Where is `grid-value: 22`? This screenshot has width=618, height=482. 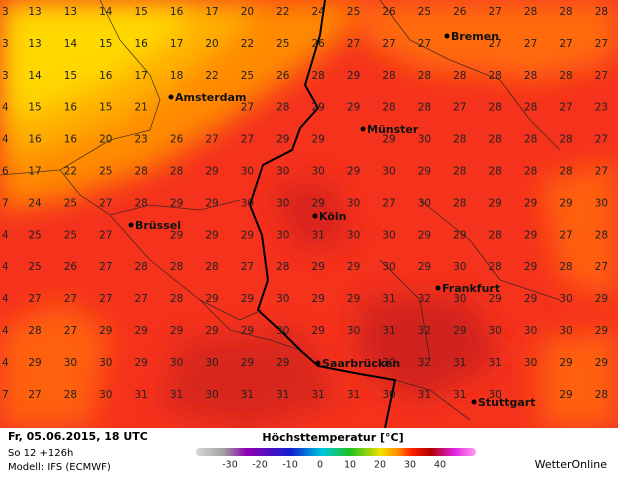
grid-value: 22 is located at coordinates (282, 12).